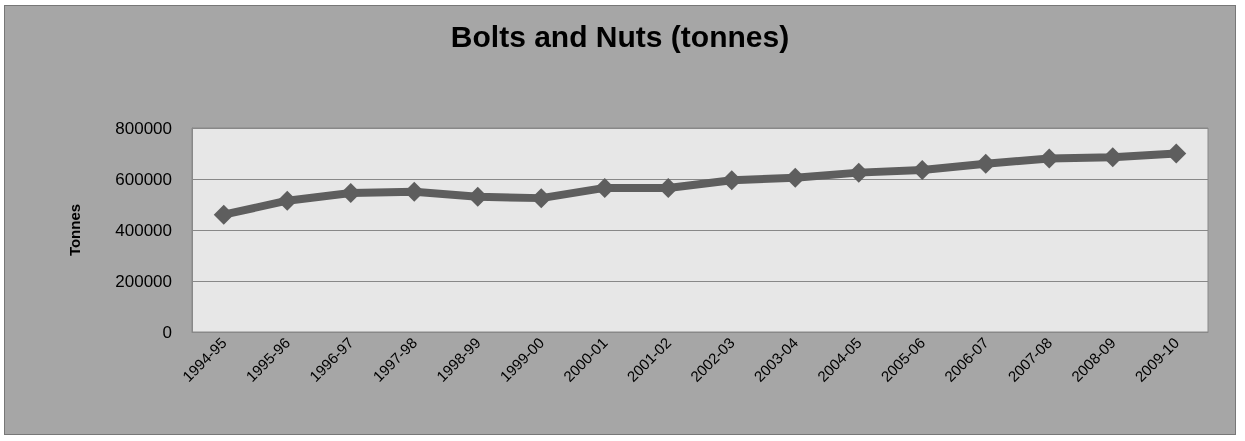 The image size is (1245, 441). Describe the element at coordinates (74, 230) in the screenshot. I see `y-axis-title: Tonnes` at that location.